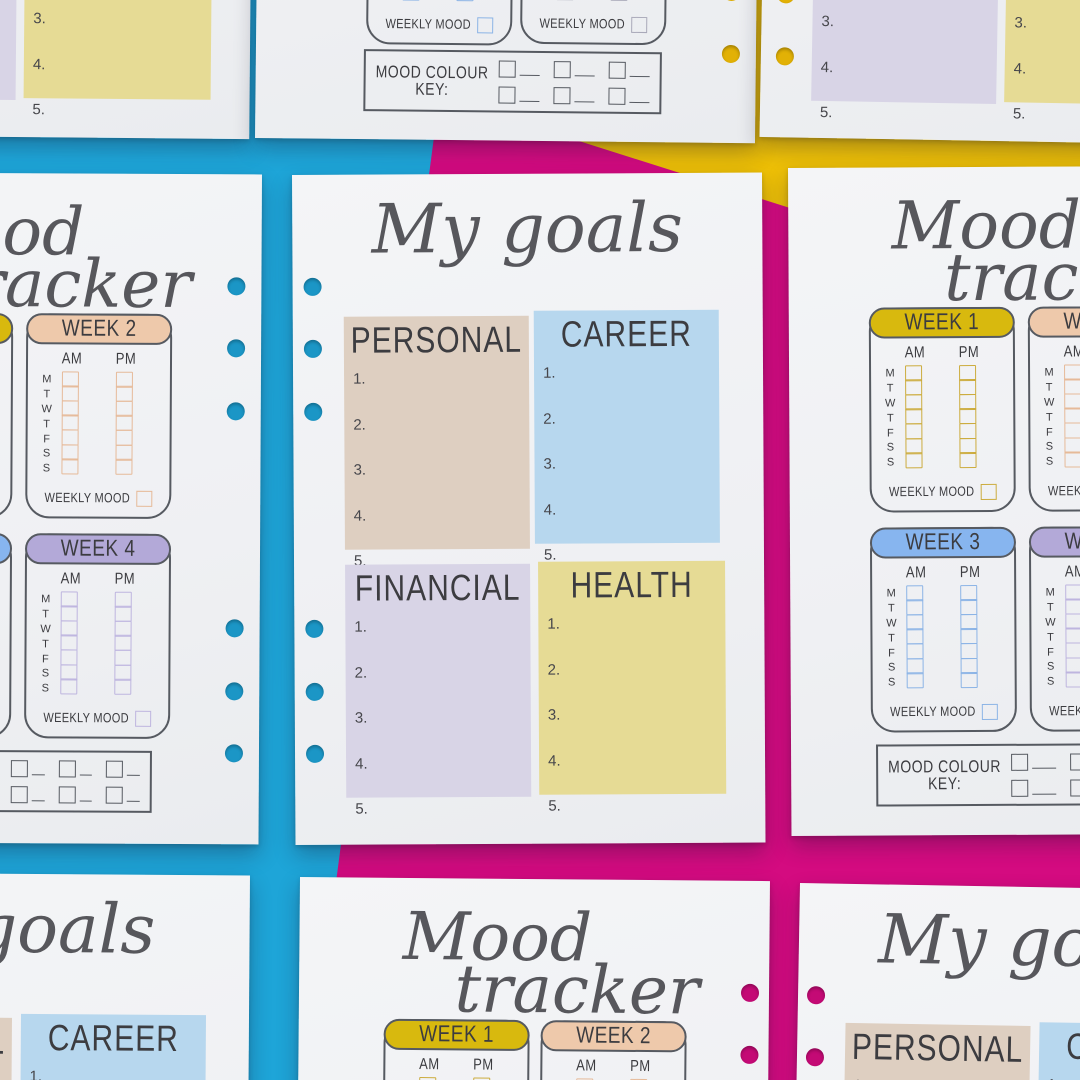  What do you see at coordinates (985, 251) in the screenshot?
I see `page-title: Mood tracker` at bounding box center [985, 251].